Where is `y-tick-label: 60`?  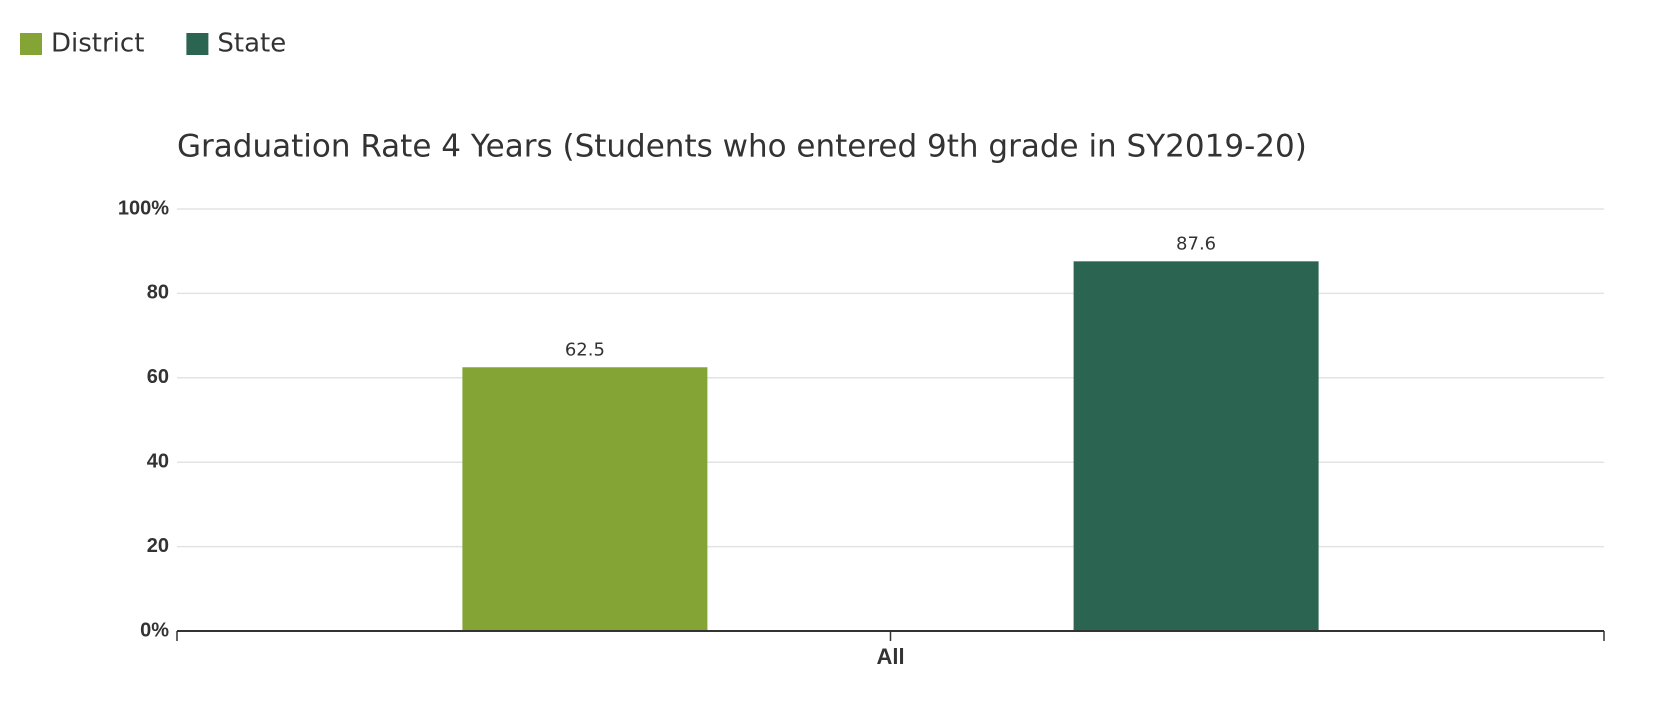 y-tick-label: 60 is located at coordinates (158, 377).